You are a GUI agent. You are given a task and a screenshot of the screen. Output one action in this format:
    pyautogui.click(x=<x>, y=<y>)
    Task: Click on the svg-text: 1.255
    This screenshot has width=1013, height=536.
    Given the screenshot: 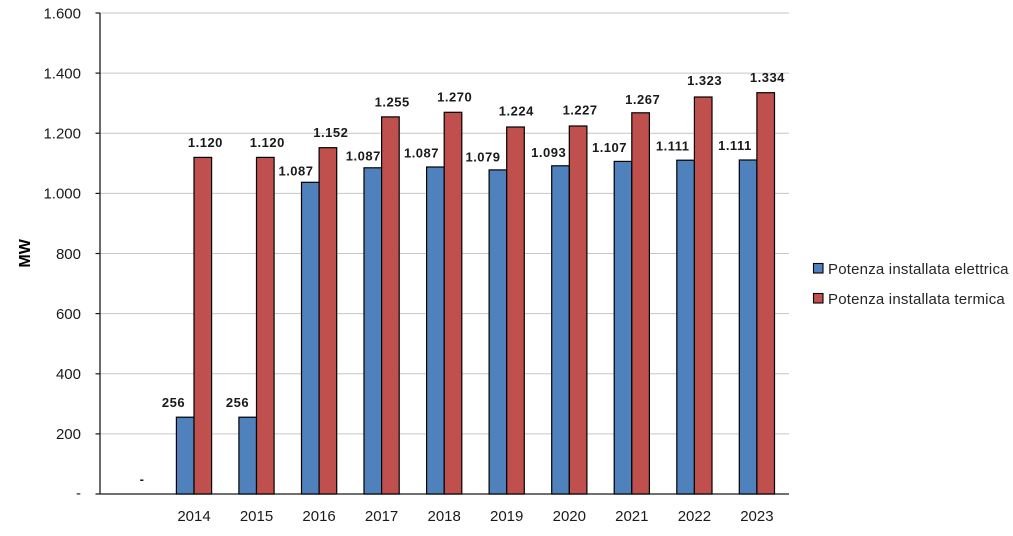 What is the action you would take?
    pyautogui.click(x=392, y=102)
    